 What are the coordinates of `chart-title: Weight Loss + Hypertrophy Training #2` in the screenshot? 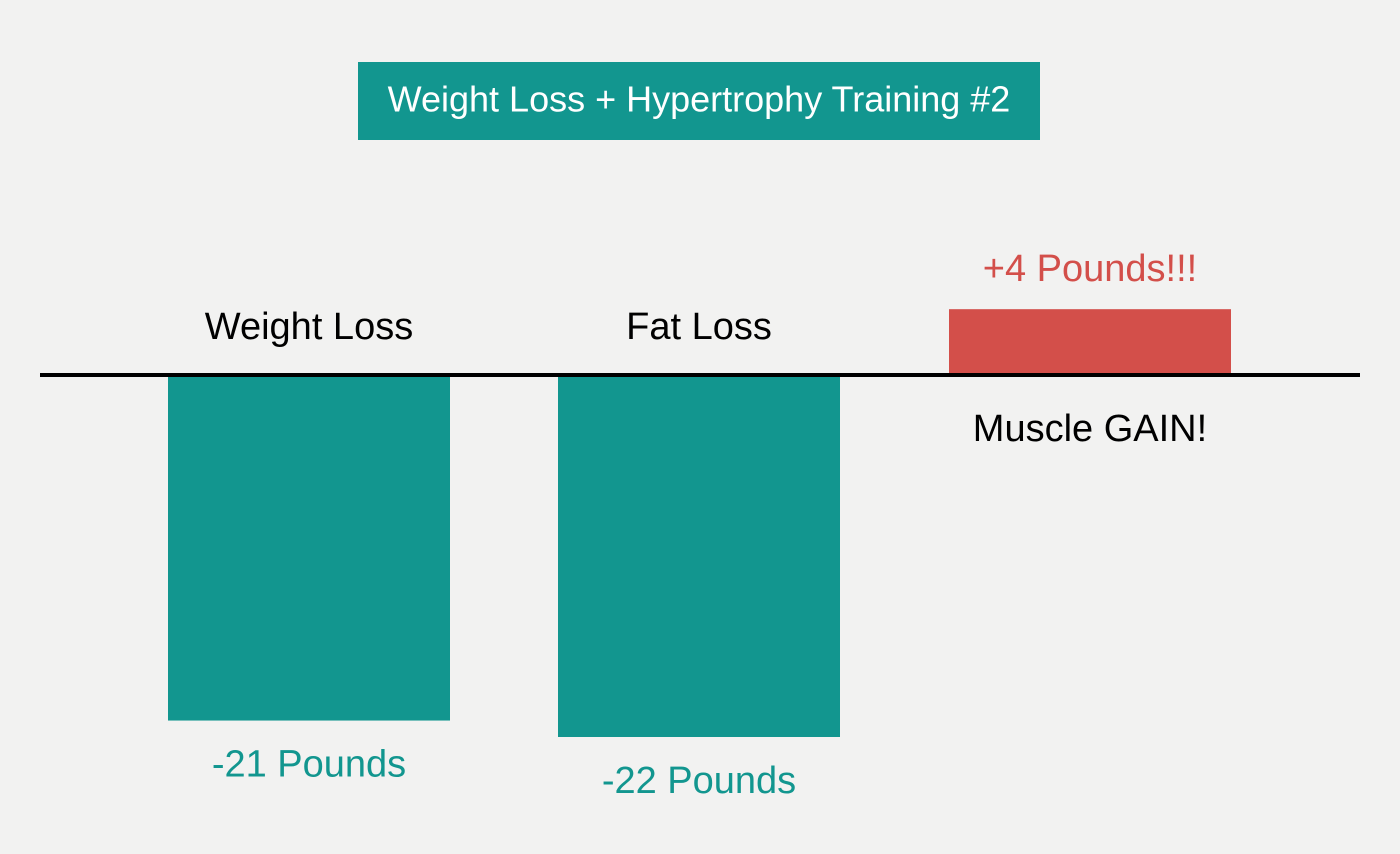 It's located at (699, 99).